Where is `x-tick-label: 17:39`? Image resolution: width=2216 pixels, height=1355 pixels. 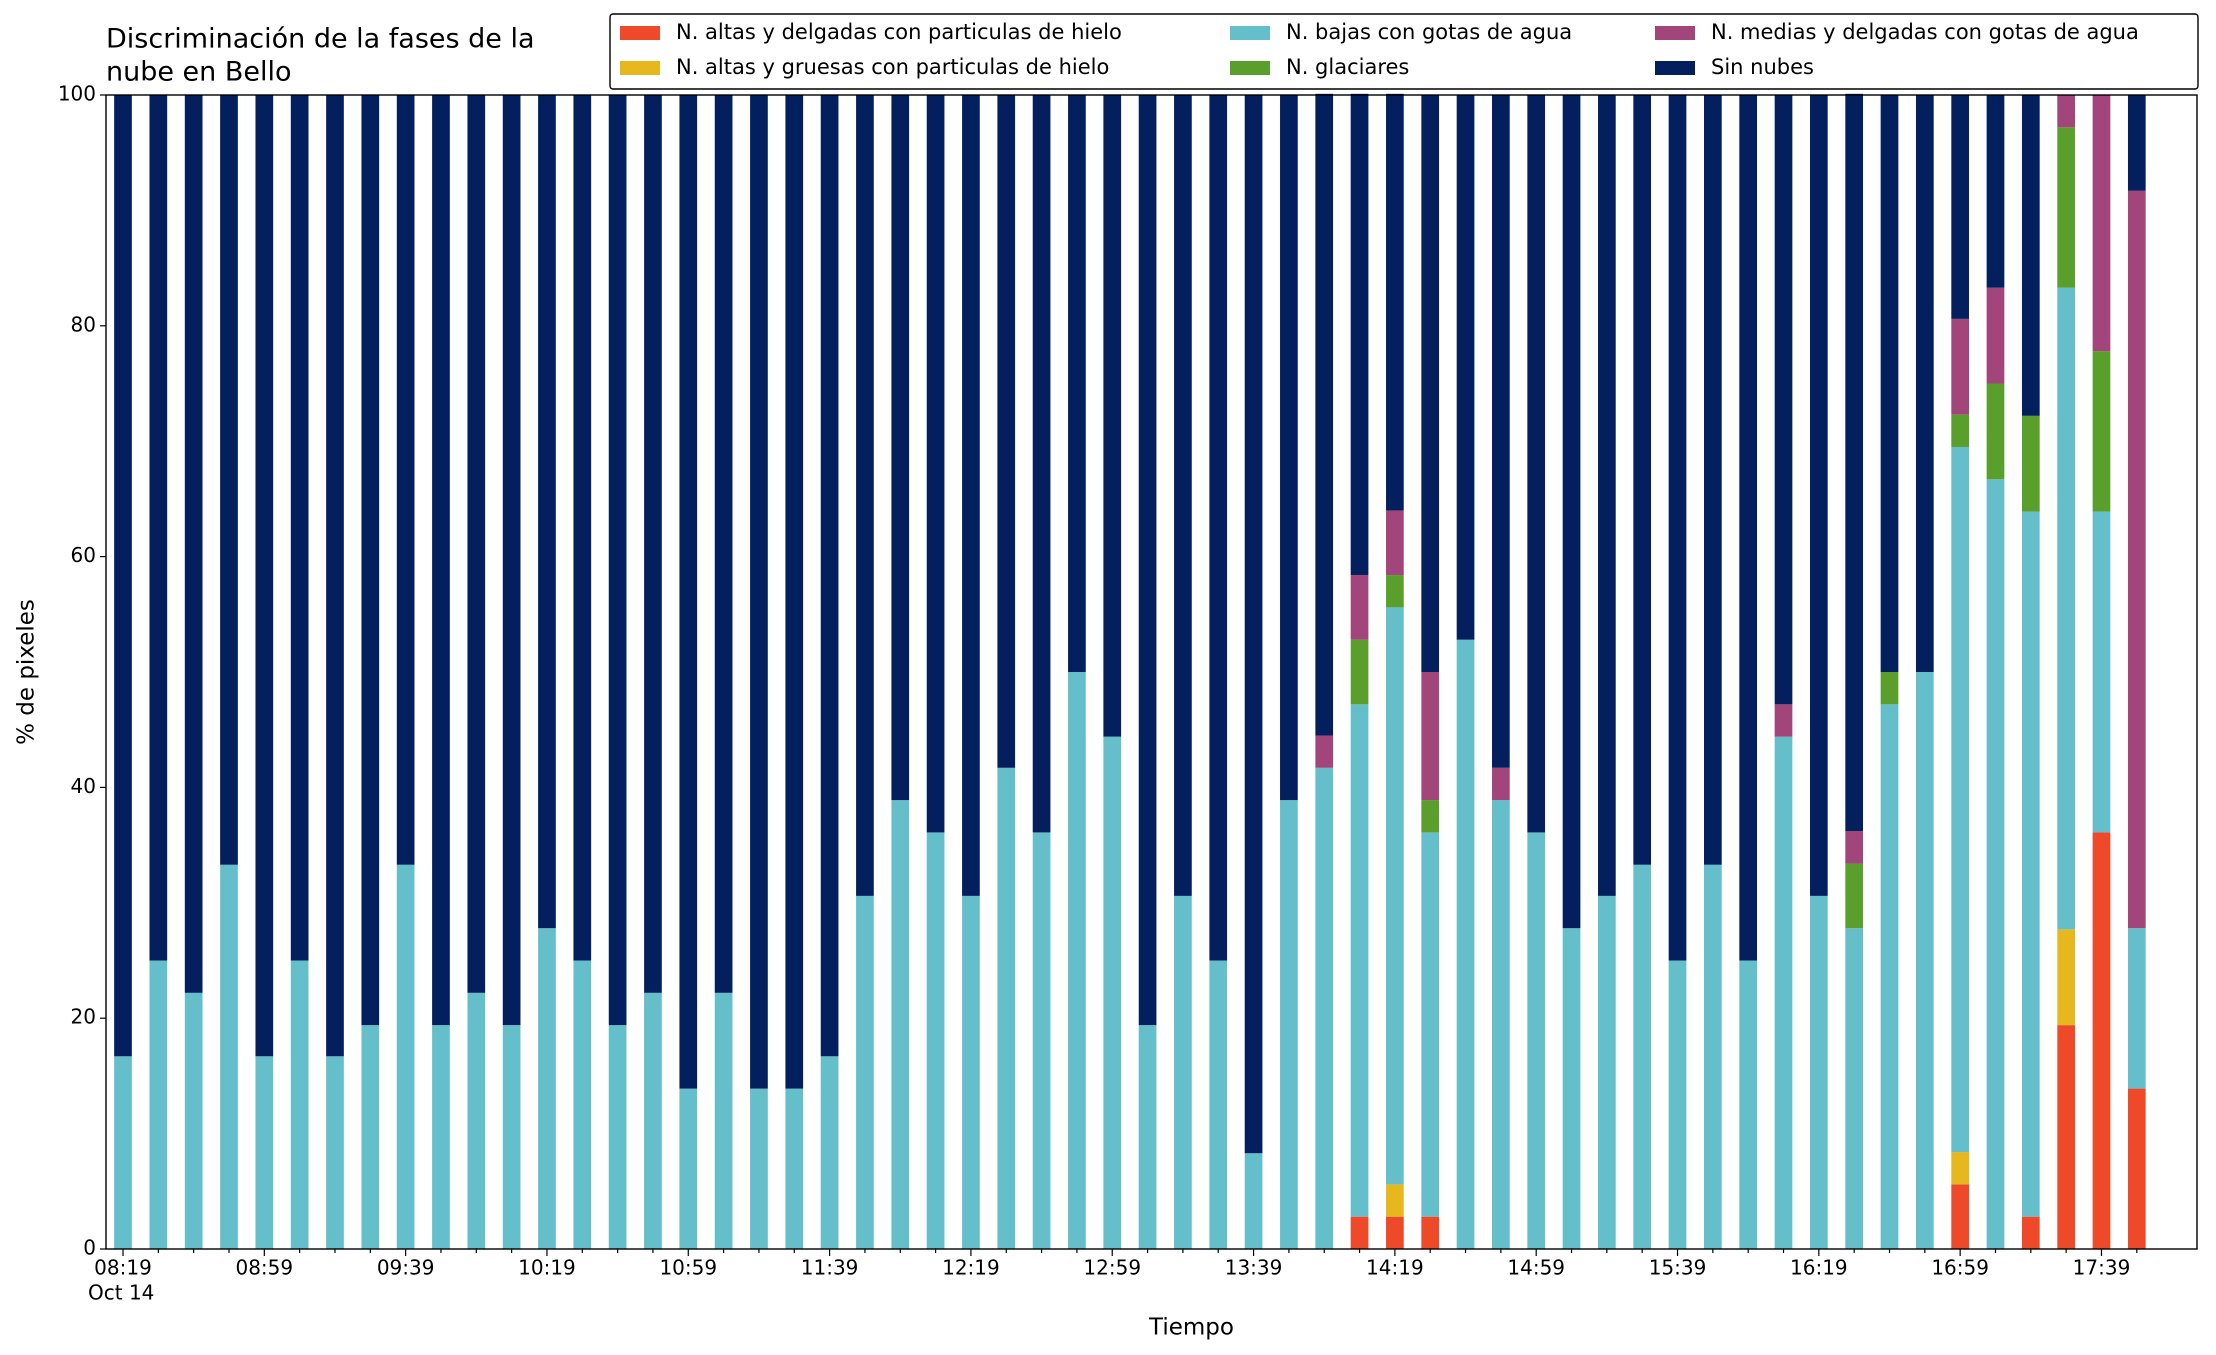 x-tick-label: 17:39 is located at coordinates (2102, 1268).